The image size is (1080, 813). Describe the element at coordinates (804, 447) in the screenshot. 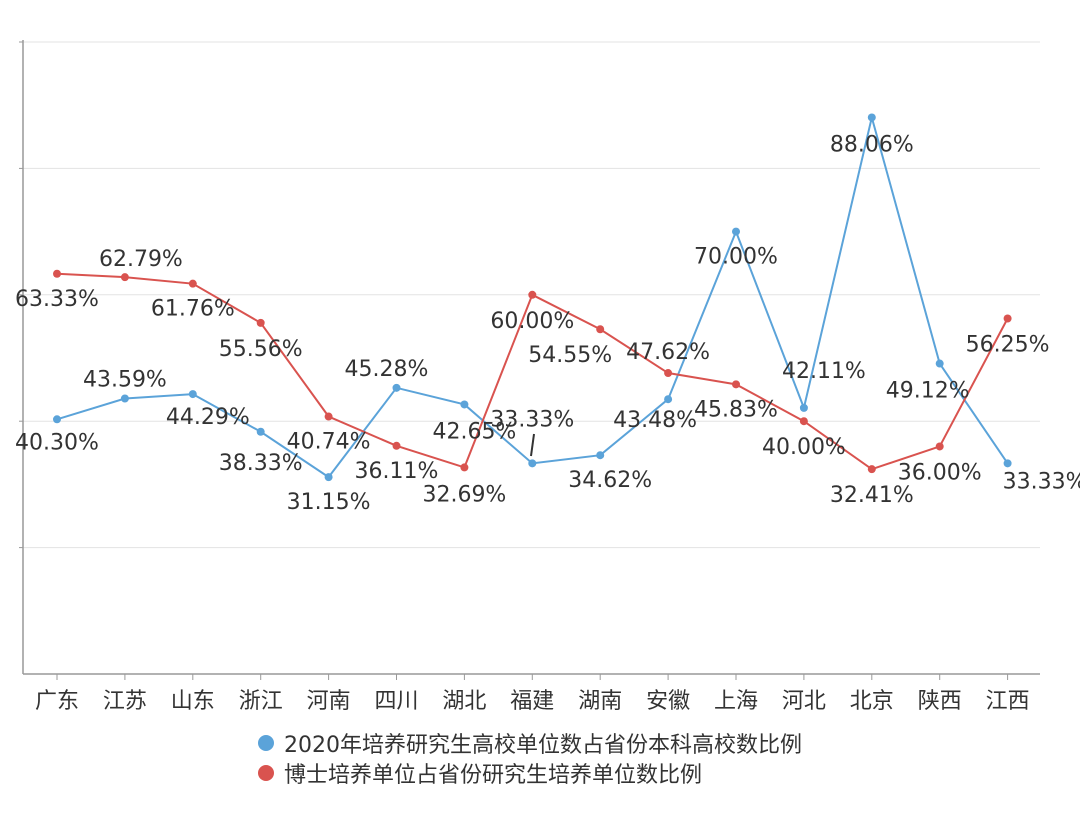

I see `data-label: 40.00%` at that location.